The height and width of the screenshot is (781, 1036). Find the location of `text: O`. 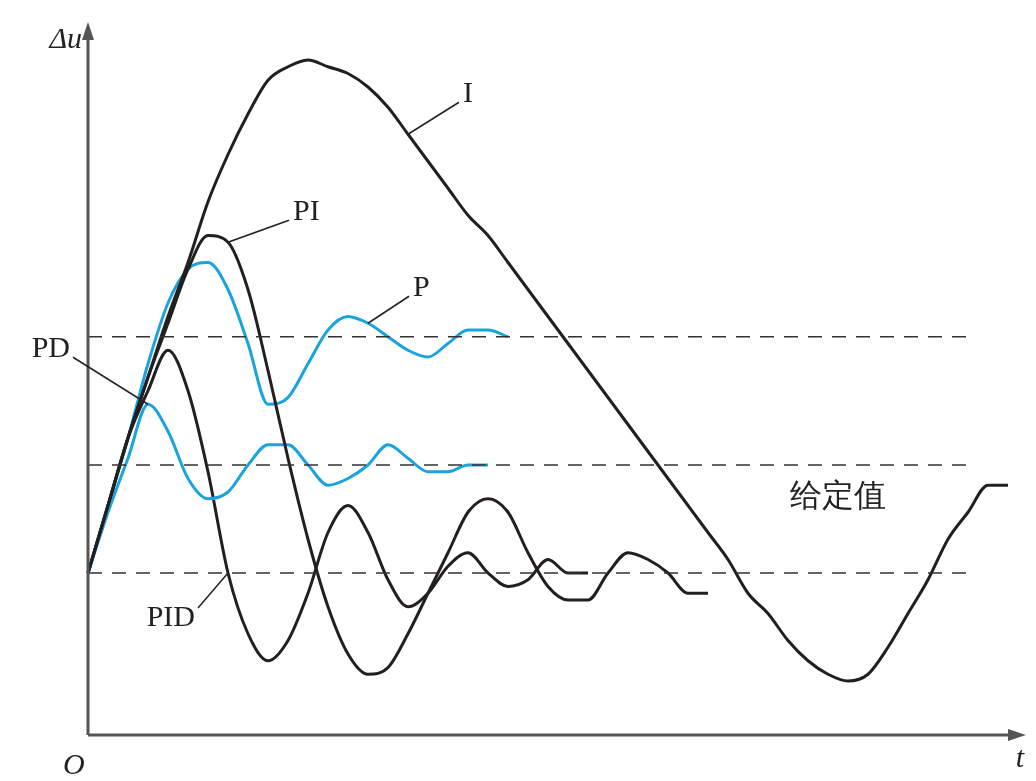

text: O is located at coordinates (74, 763).